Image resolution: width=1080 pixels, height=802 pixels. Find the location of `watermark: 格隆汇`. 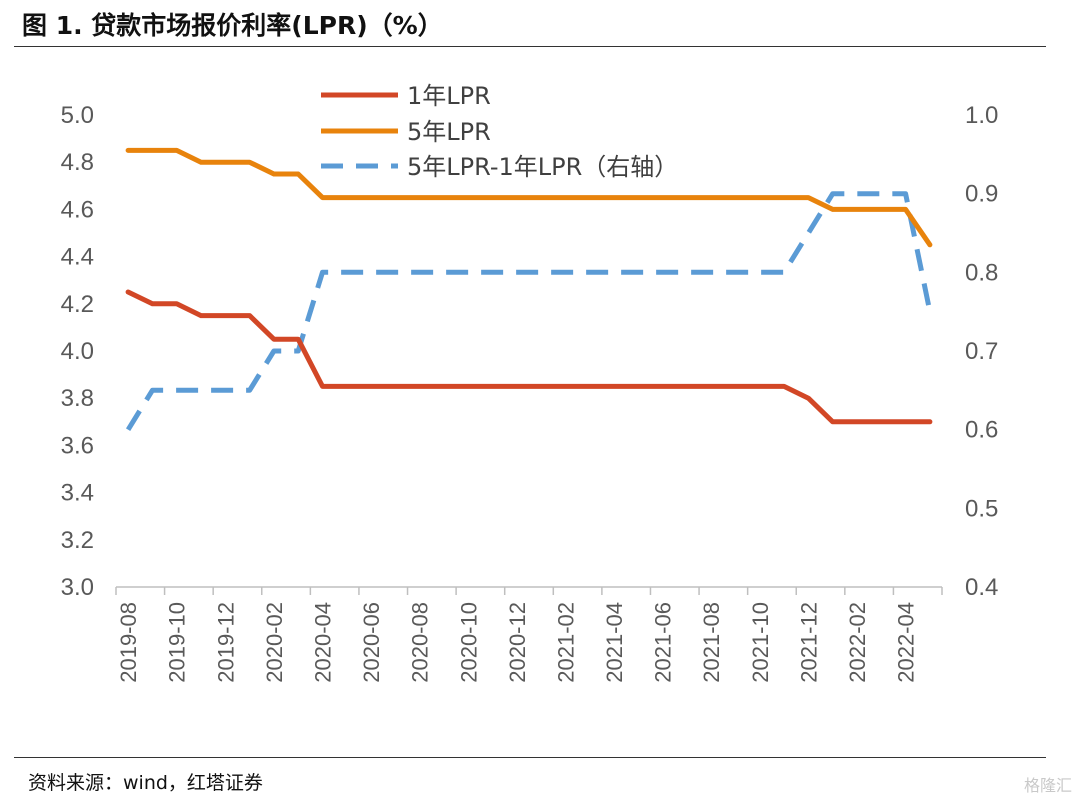

watermark: 格隆汇 is located at coordinates (1047, 785).